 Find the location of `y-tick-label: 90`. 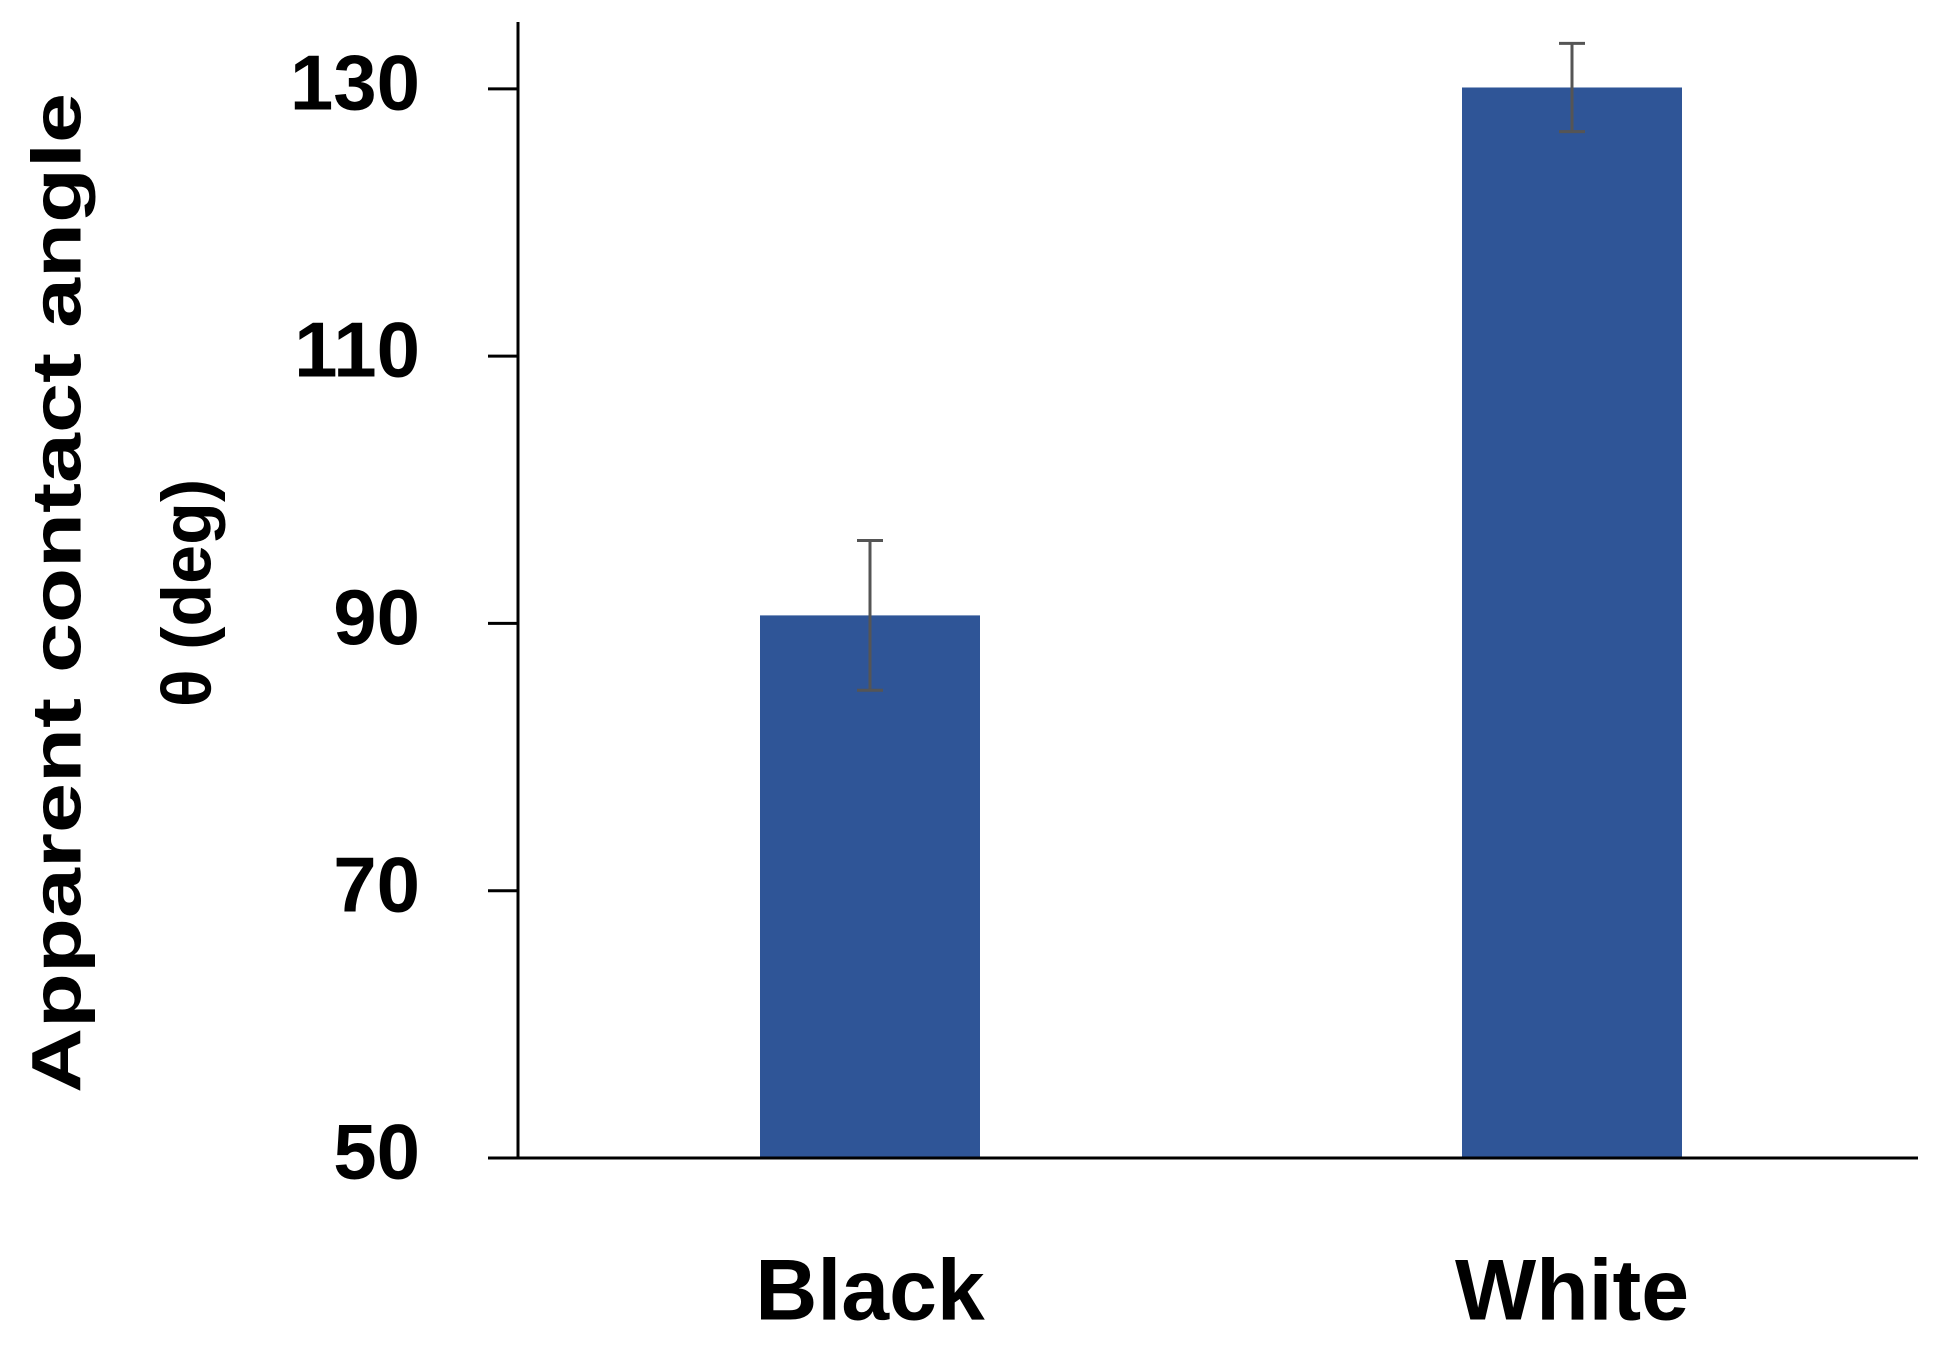

y-tick-label: 90 is located at coordinates (376, 617).